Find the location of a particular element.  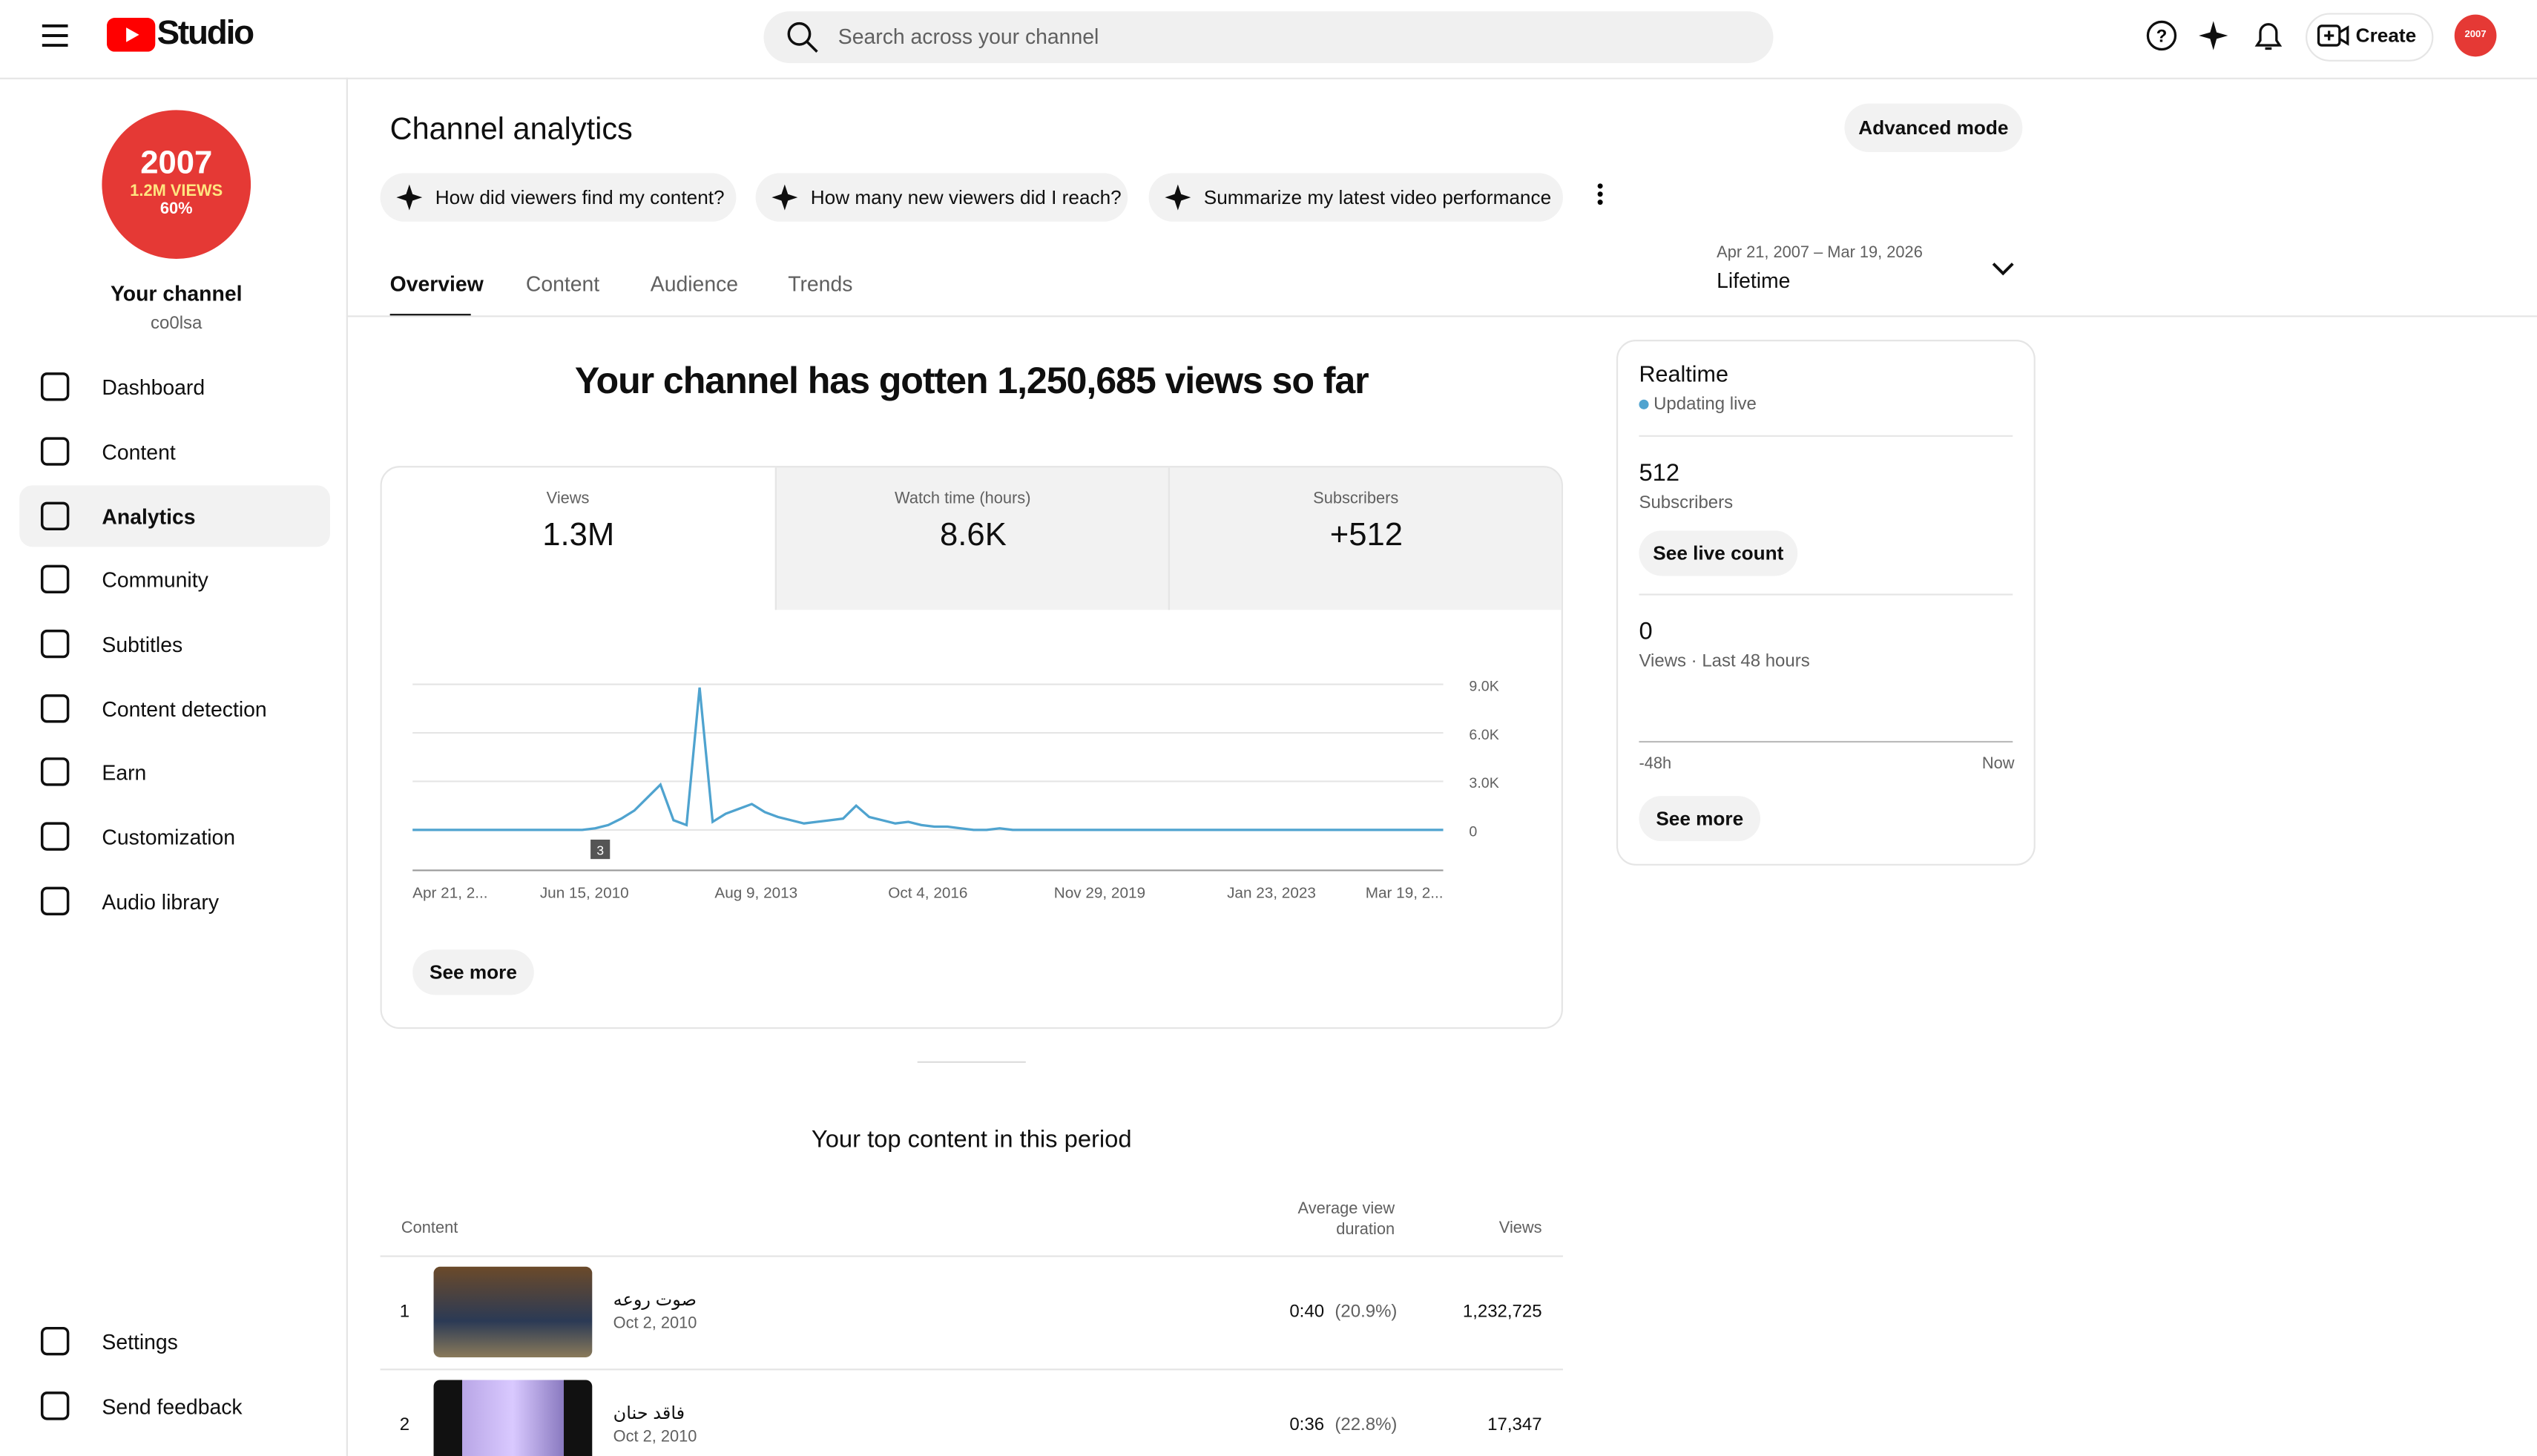

nav-item: Dashboard is located at coordinates (174, 387).